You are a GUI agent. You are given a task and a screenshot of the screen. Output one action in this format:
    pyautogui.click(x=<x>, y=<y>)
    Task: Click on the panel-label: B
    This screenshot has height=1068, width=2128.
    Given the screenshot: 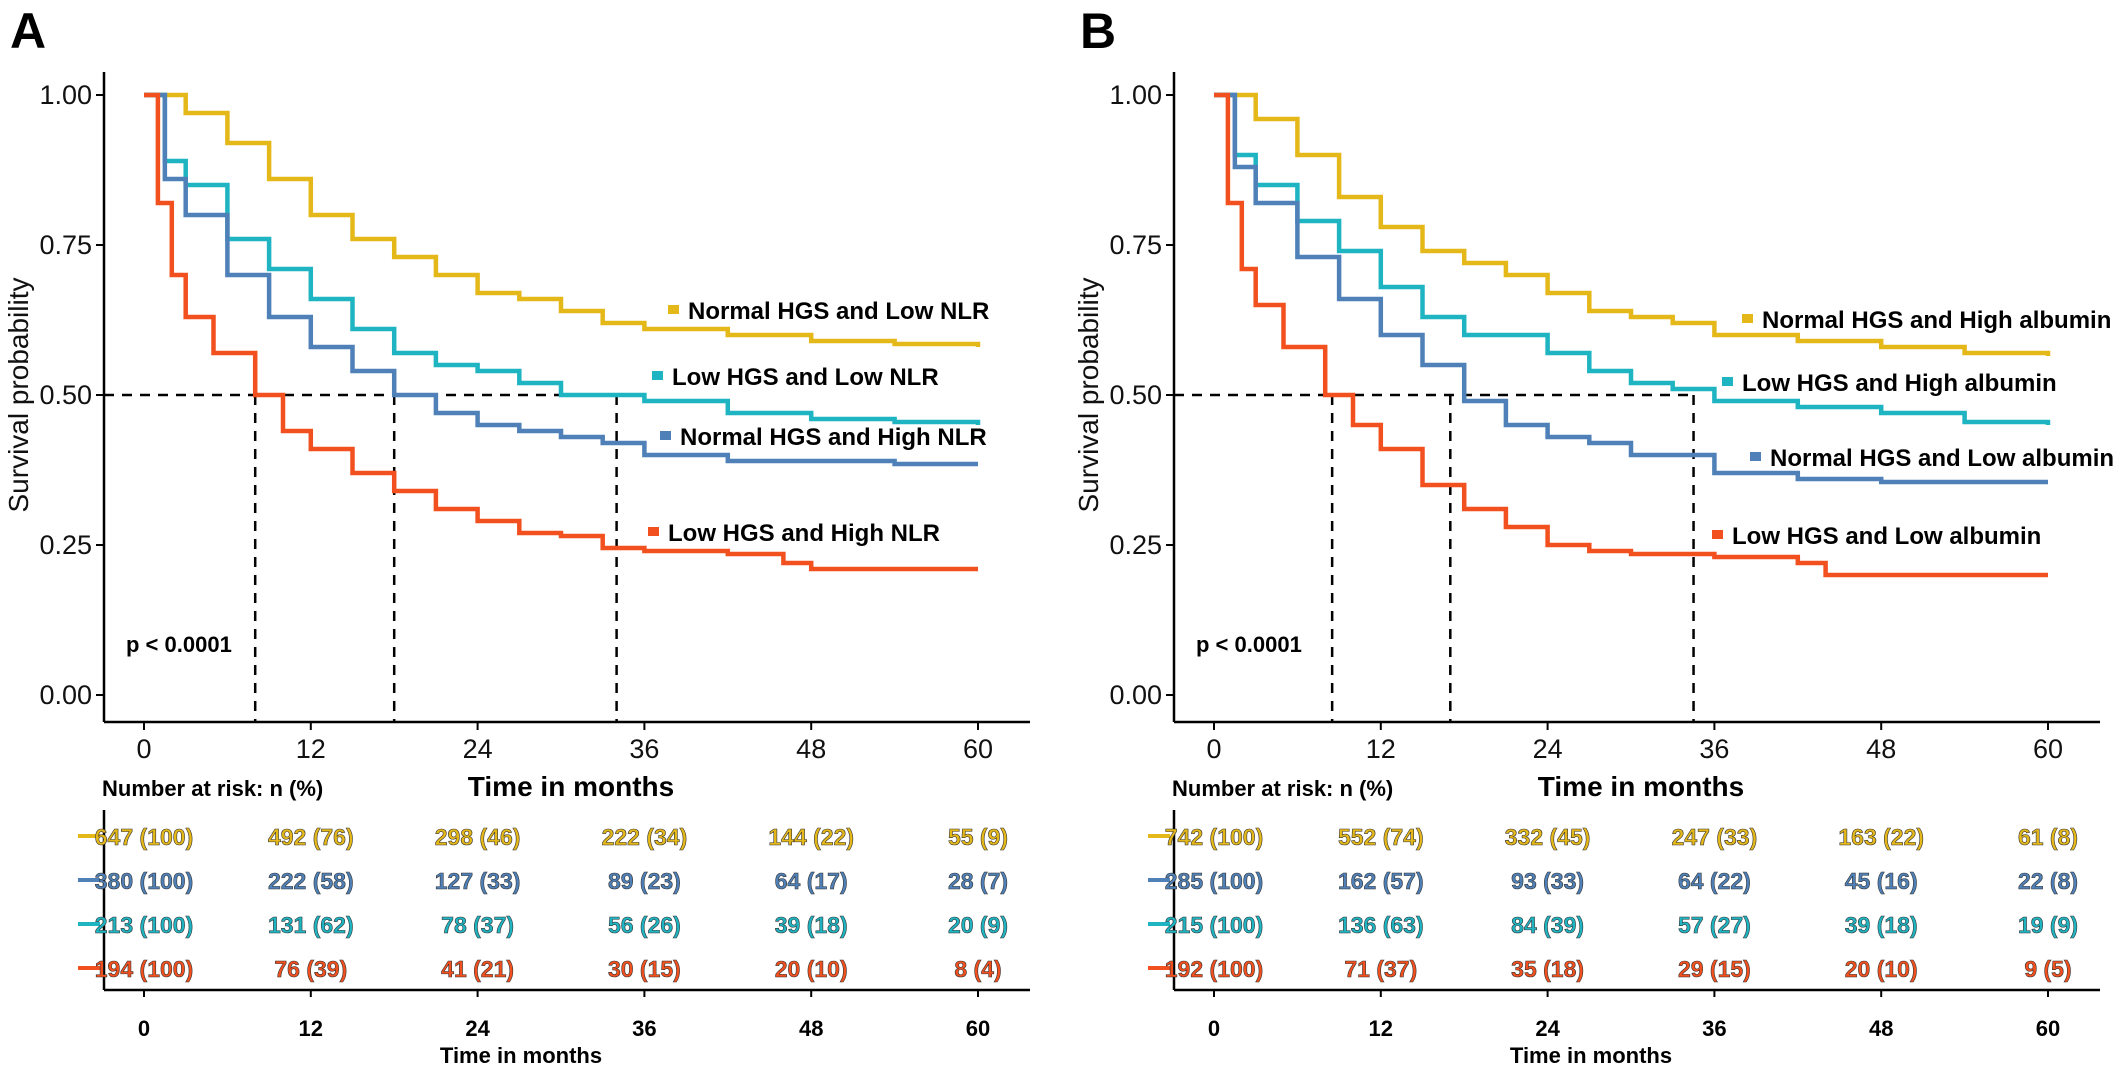 What is the action you would take?
    pyautogui.click(x=1098, y=31)
    